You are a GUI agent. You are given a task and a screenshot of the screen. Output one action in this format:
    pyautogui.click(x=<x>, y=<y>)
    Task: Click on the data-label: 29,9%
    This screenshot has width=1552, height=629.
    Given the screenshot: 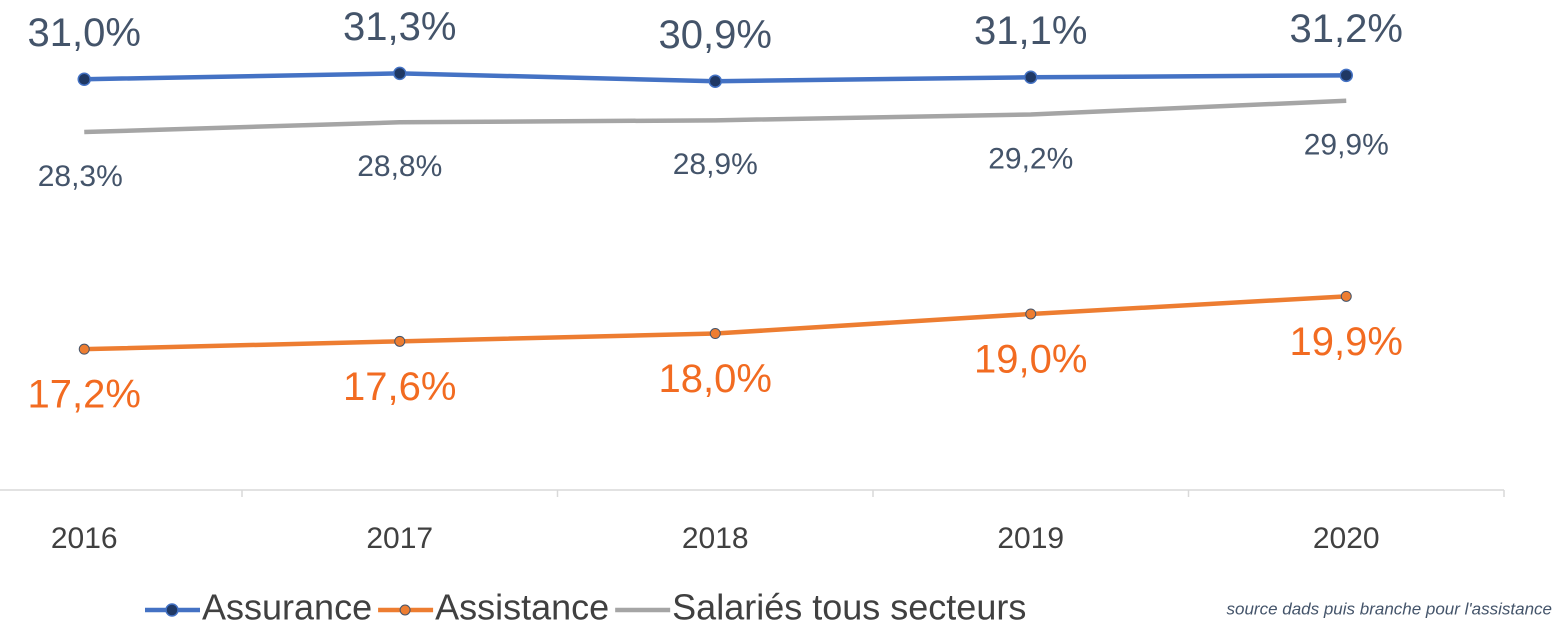 What is the action you would take?
    pyautogui.click(x=1346, y=145)
    